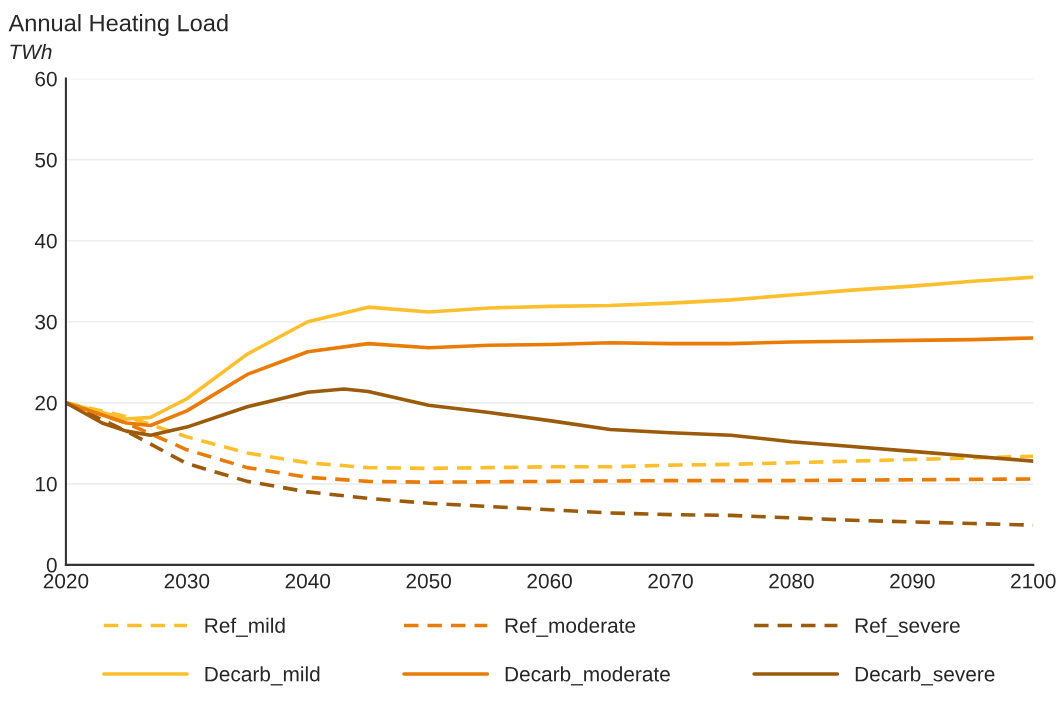 Image resolution: width=1063 pixels, height=715 pixels. What do you see at coordinates (1033, 581) in the screenshot?
I see `x-tick-label: 2100` at bounding box center [1033, 581].